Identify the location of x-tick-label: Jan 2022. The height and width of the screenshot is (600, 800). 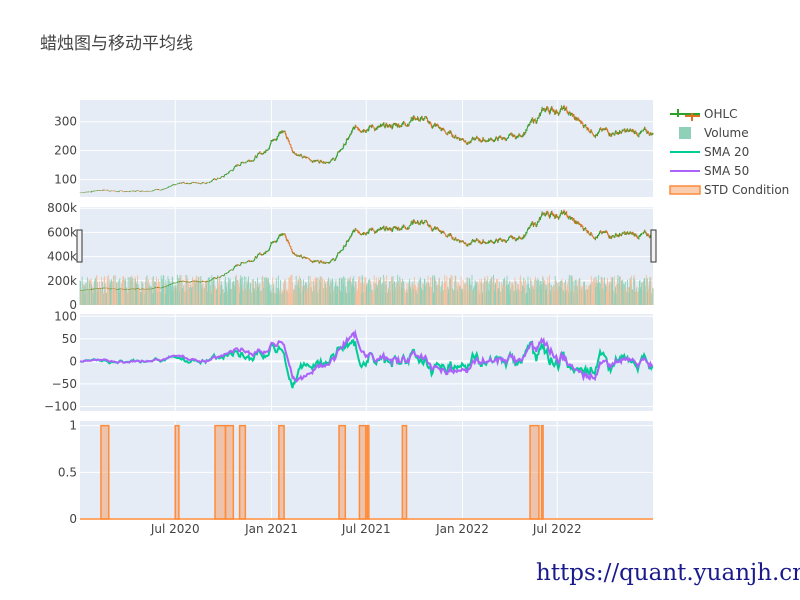
(462, 529).